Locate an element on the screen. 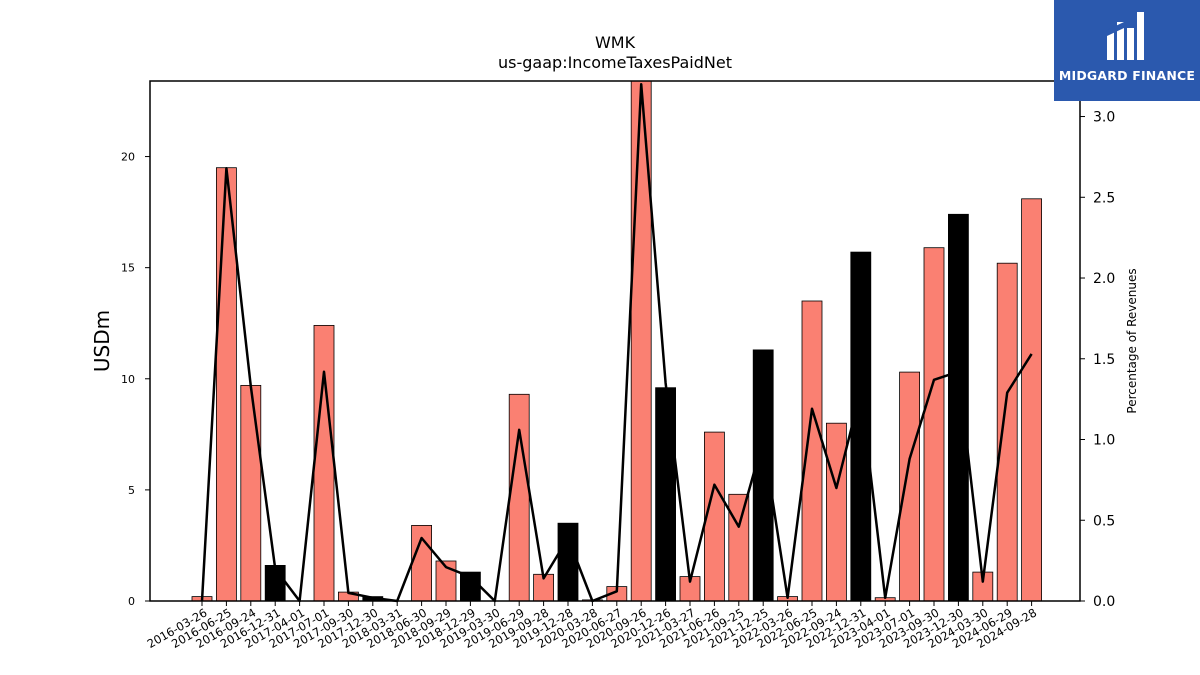  logo-mark-icon is located at coordinates (1125, 36).